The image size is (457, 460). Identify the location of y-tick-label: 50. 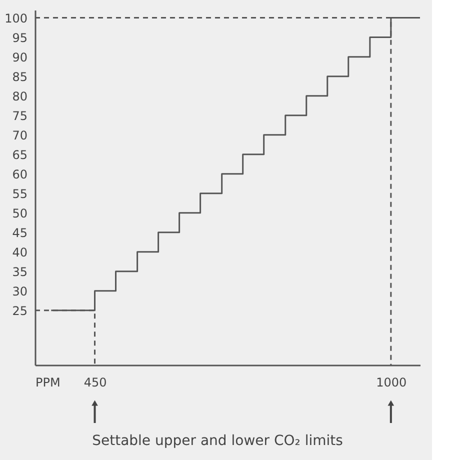
(20, 213).